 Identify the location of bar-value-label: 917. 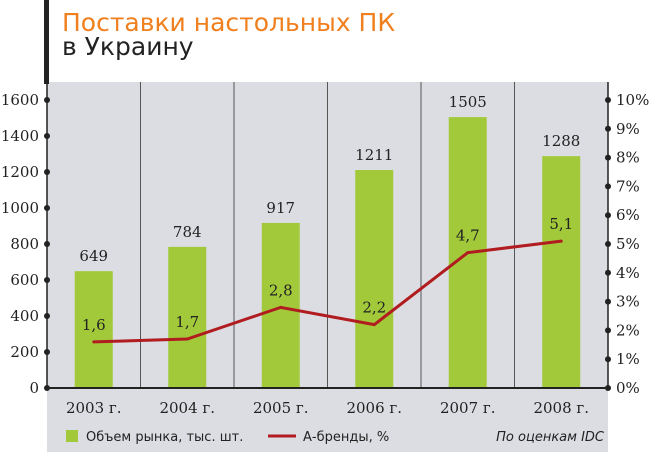
(280, 208).